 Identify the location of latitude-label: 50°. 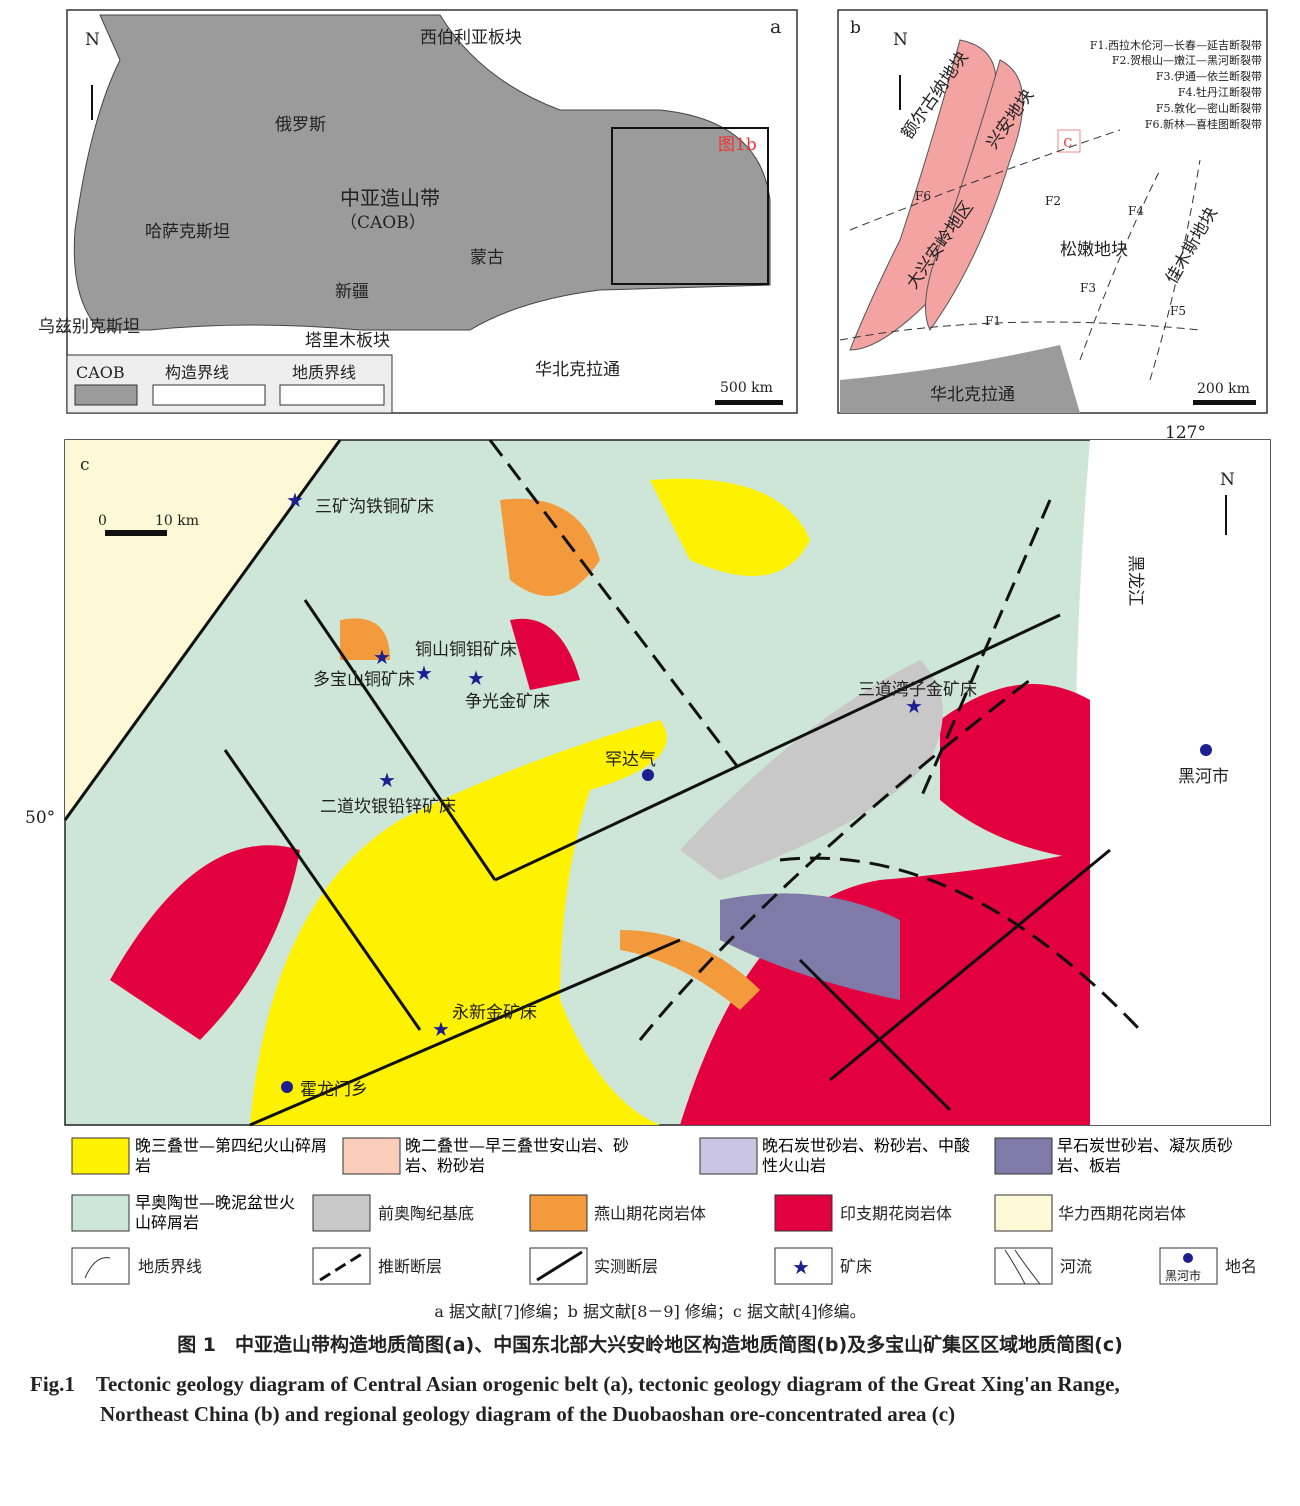
(40, 818).